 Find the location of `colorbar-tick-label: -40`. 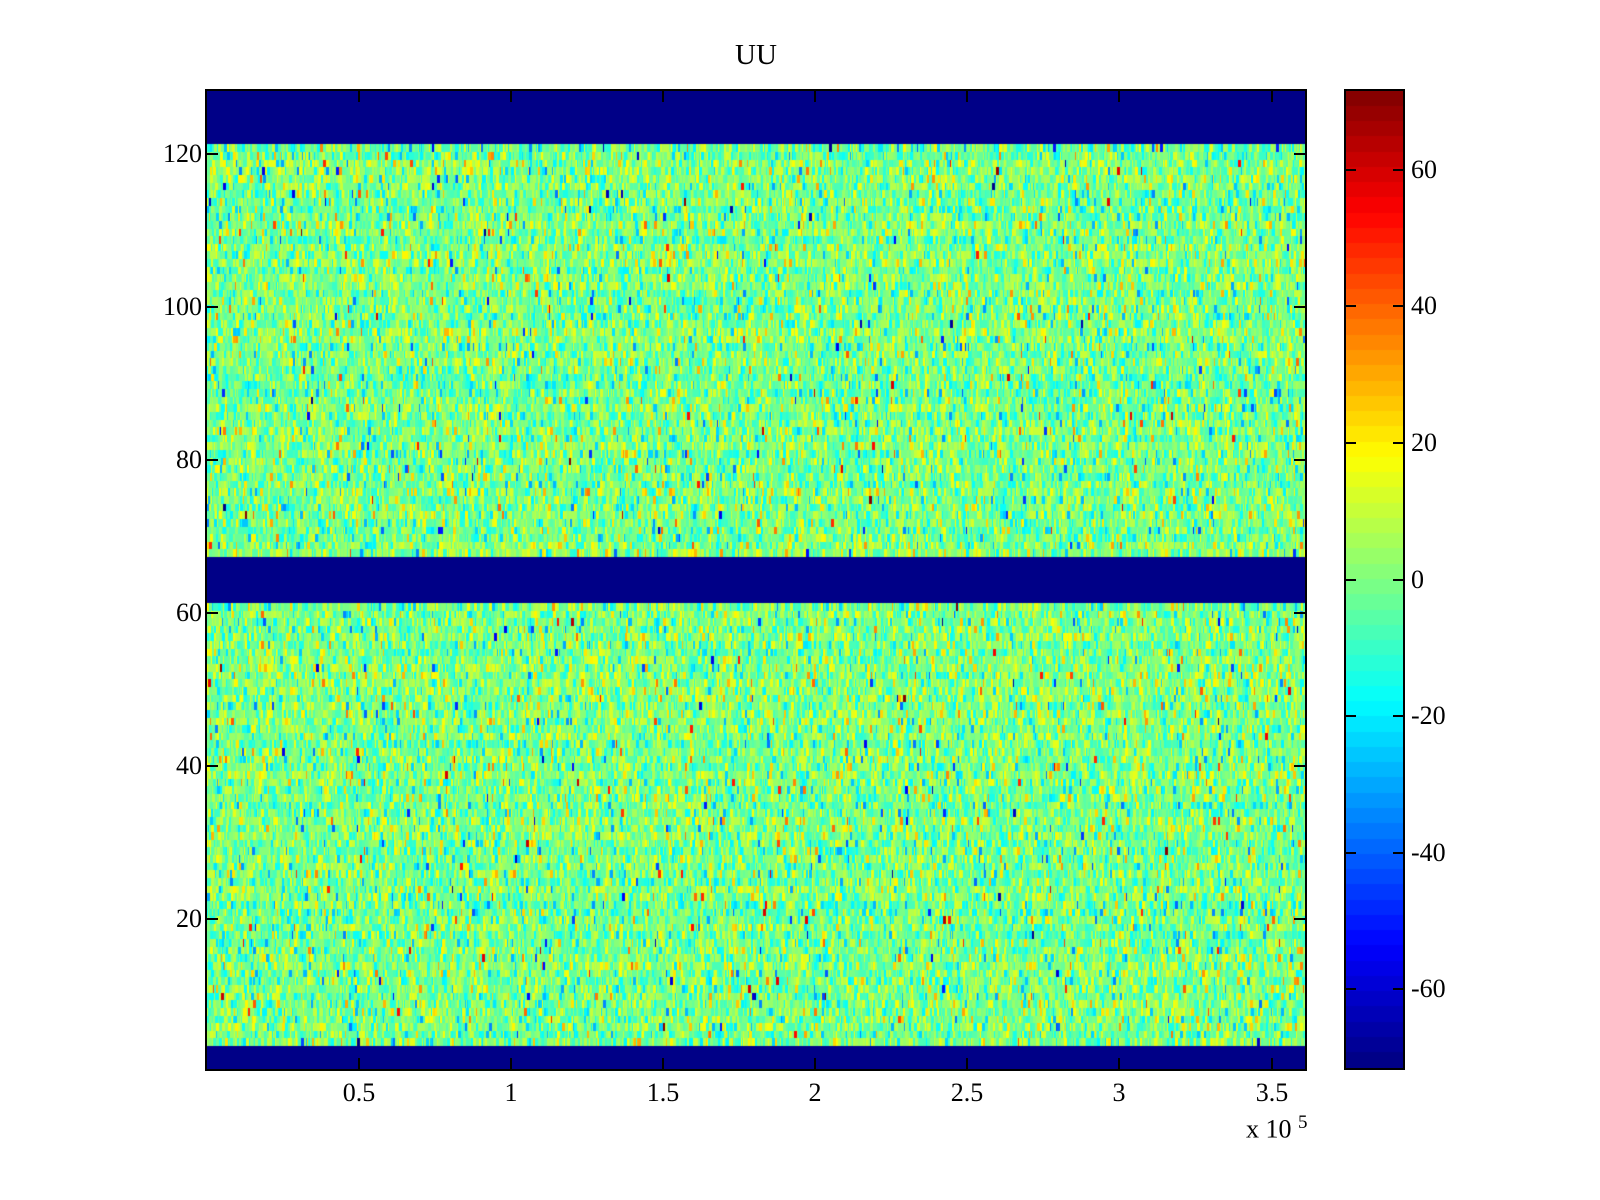

colorbar-tick-label: -40 is located at coordinates (1428, 852).